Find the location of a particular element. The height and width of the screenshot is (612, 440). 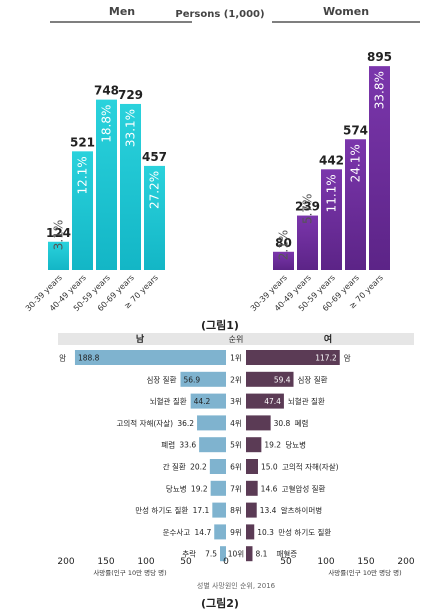

header-strip is located at coordinates (236, 339).